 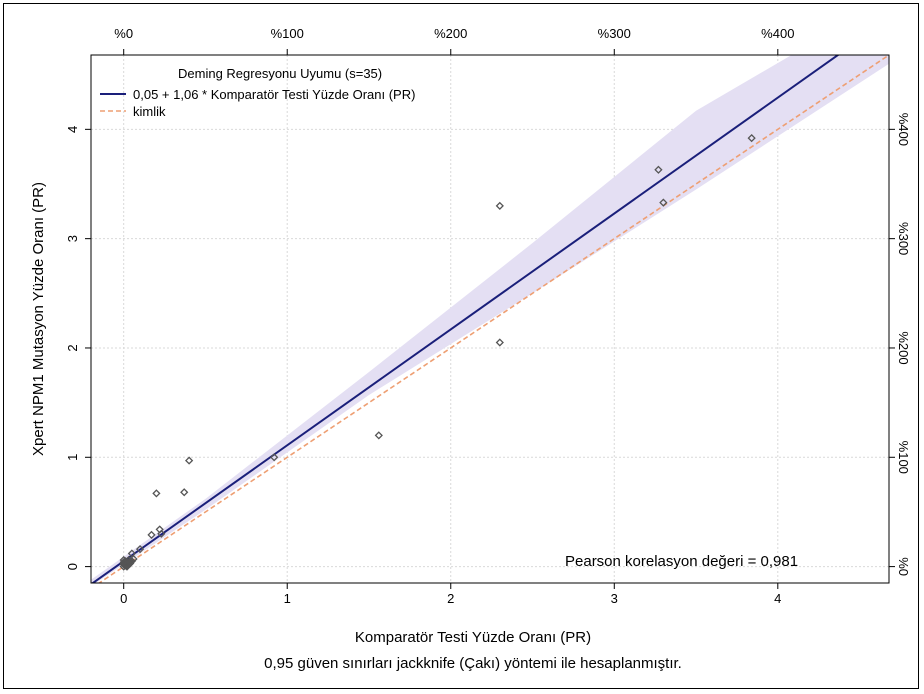 What do you see at coordinates (903, 566) in the screenshot?
I see `right-tick-label: %0` at bounding box center [903, 566].